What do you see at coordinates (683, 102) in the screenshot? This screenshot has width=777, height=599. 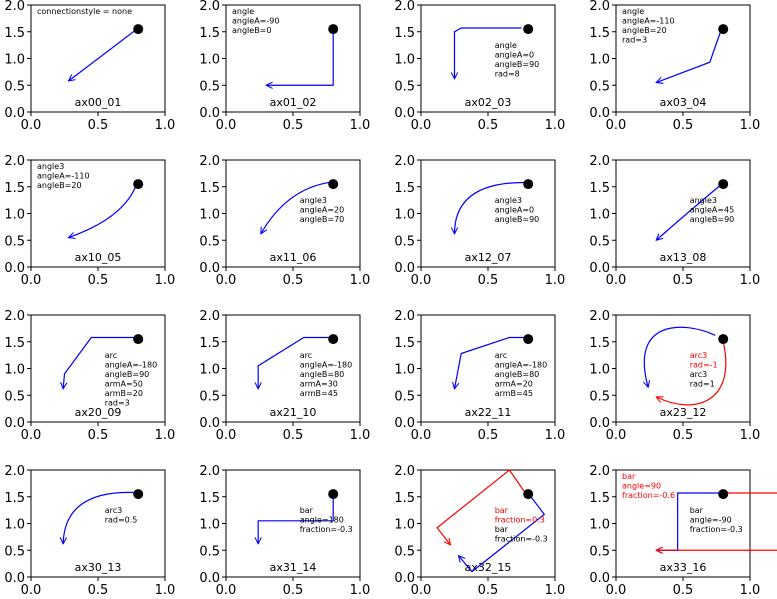 I see `subplot-label: ax03_04` at bounding box center [683, 102].